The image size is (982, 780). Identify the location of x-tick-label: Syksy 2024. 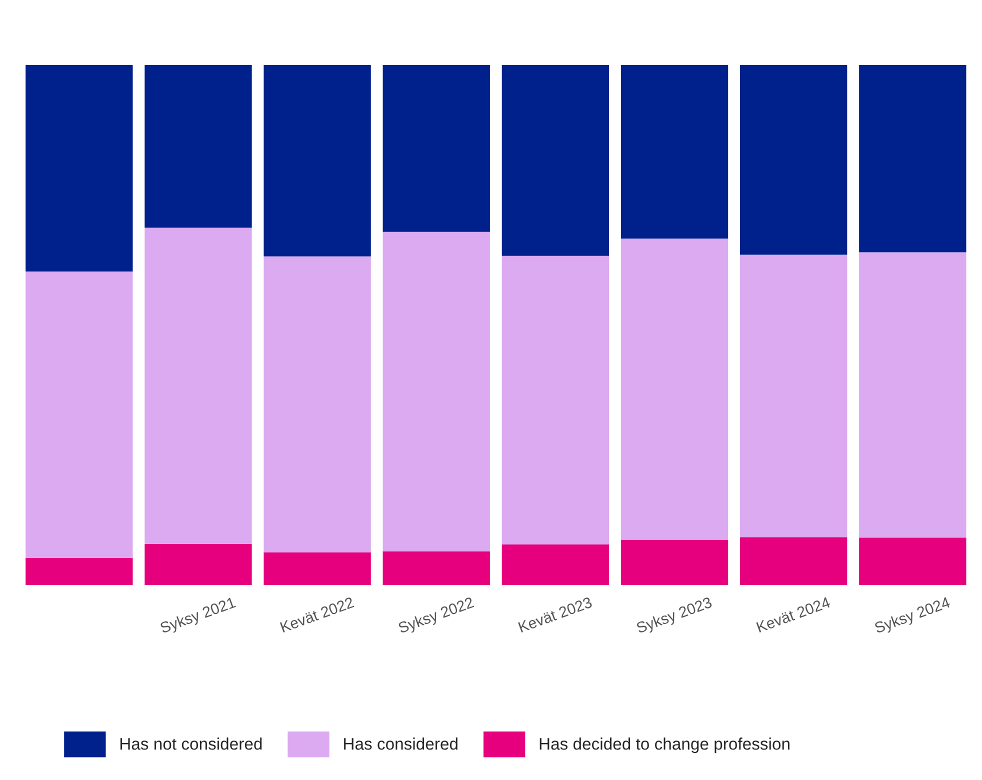
(913, 616).